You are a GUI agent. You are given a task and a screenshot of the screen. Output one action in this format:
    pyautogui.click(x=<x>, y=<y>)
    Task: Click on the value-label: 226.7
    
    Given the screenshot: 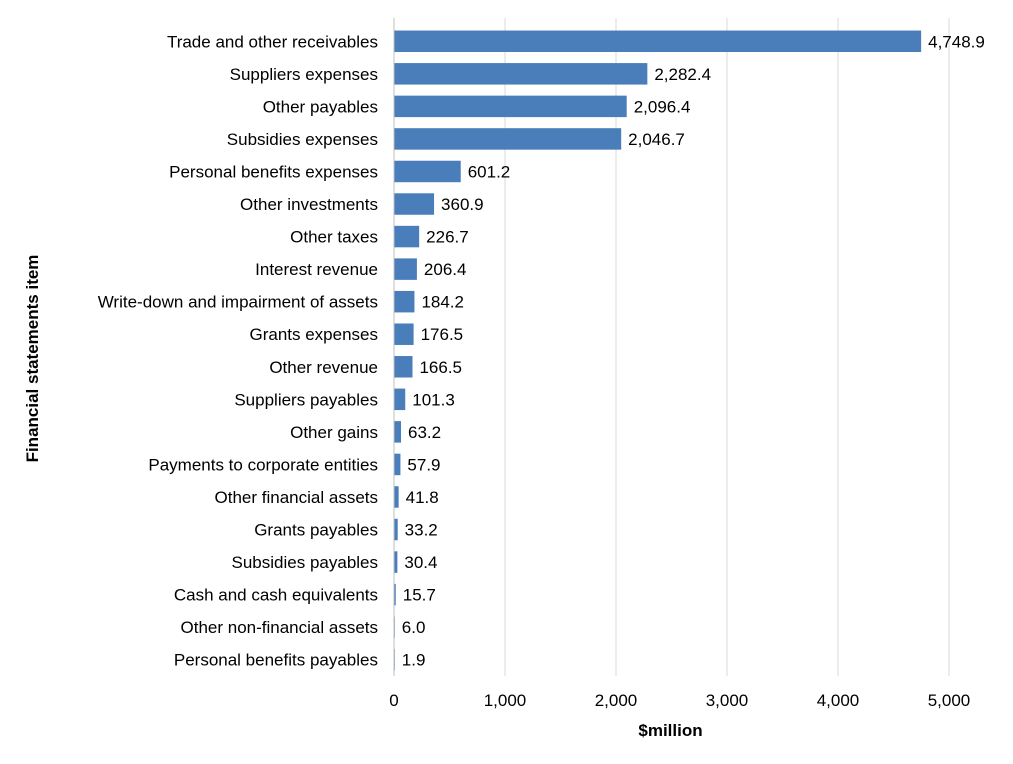 What is the action you would take?
    pyautogui.click(x=447, y=237)
    